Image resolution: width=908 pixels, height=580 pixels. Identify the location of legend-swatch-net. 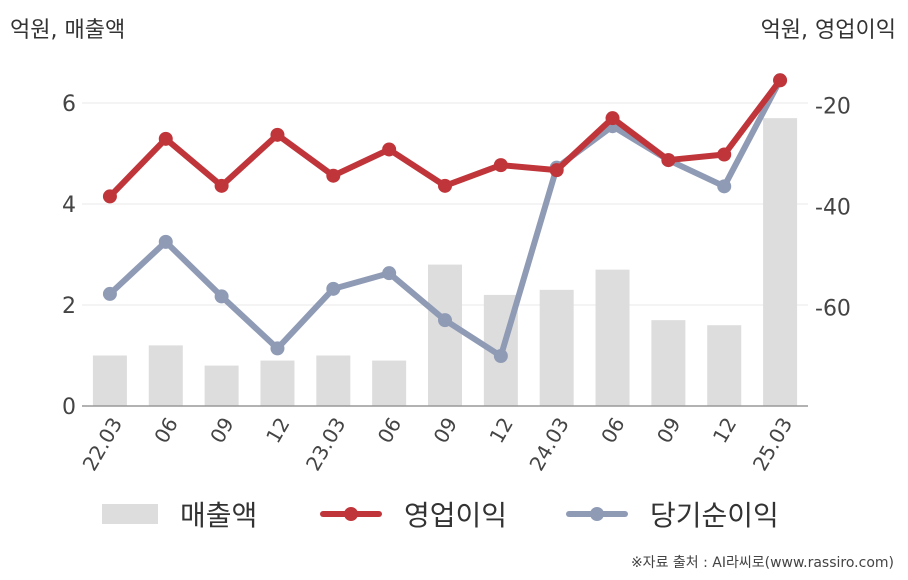
(597, 514).